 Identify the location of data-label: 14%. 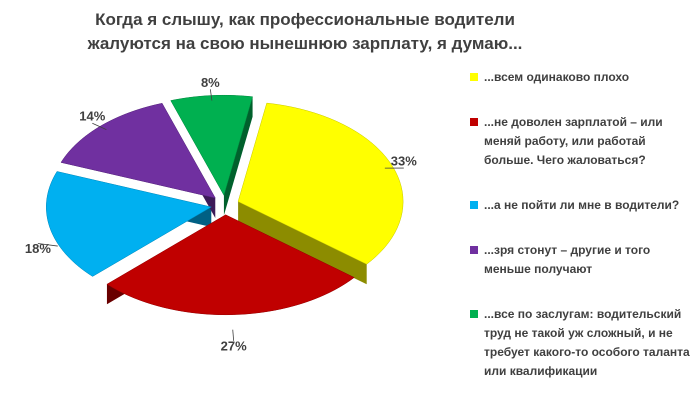
(92, 116).